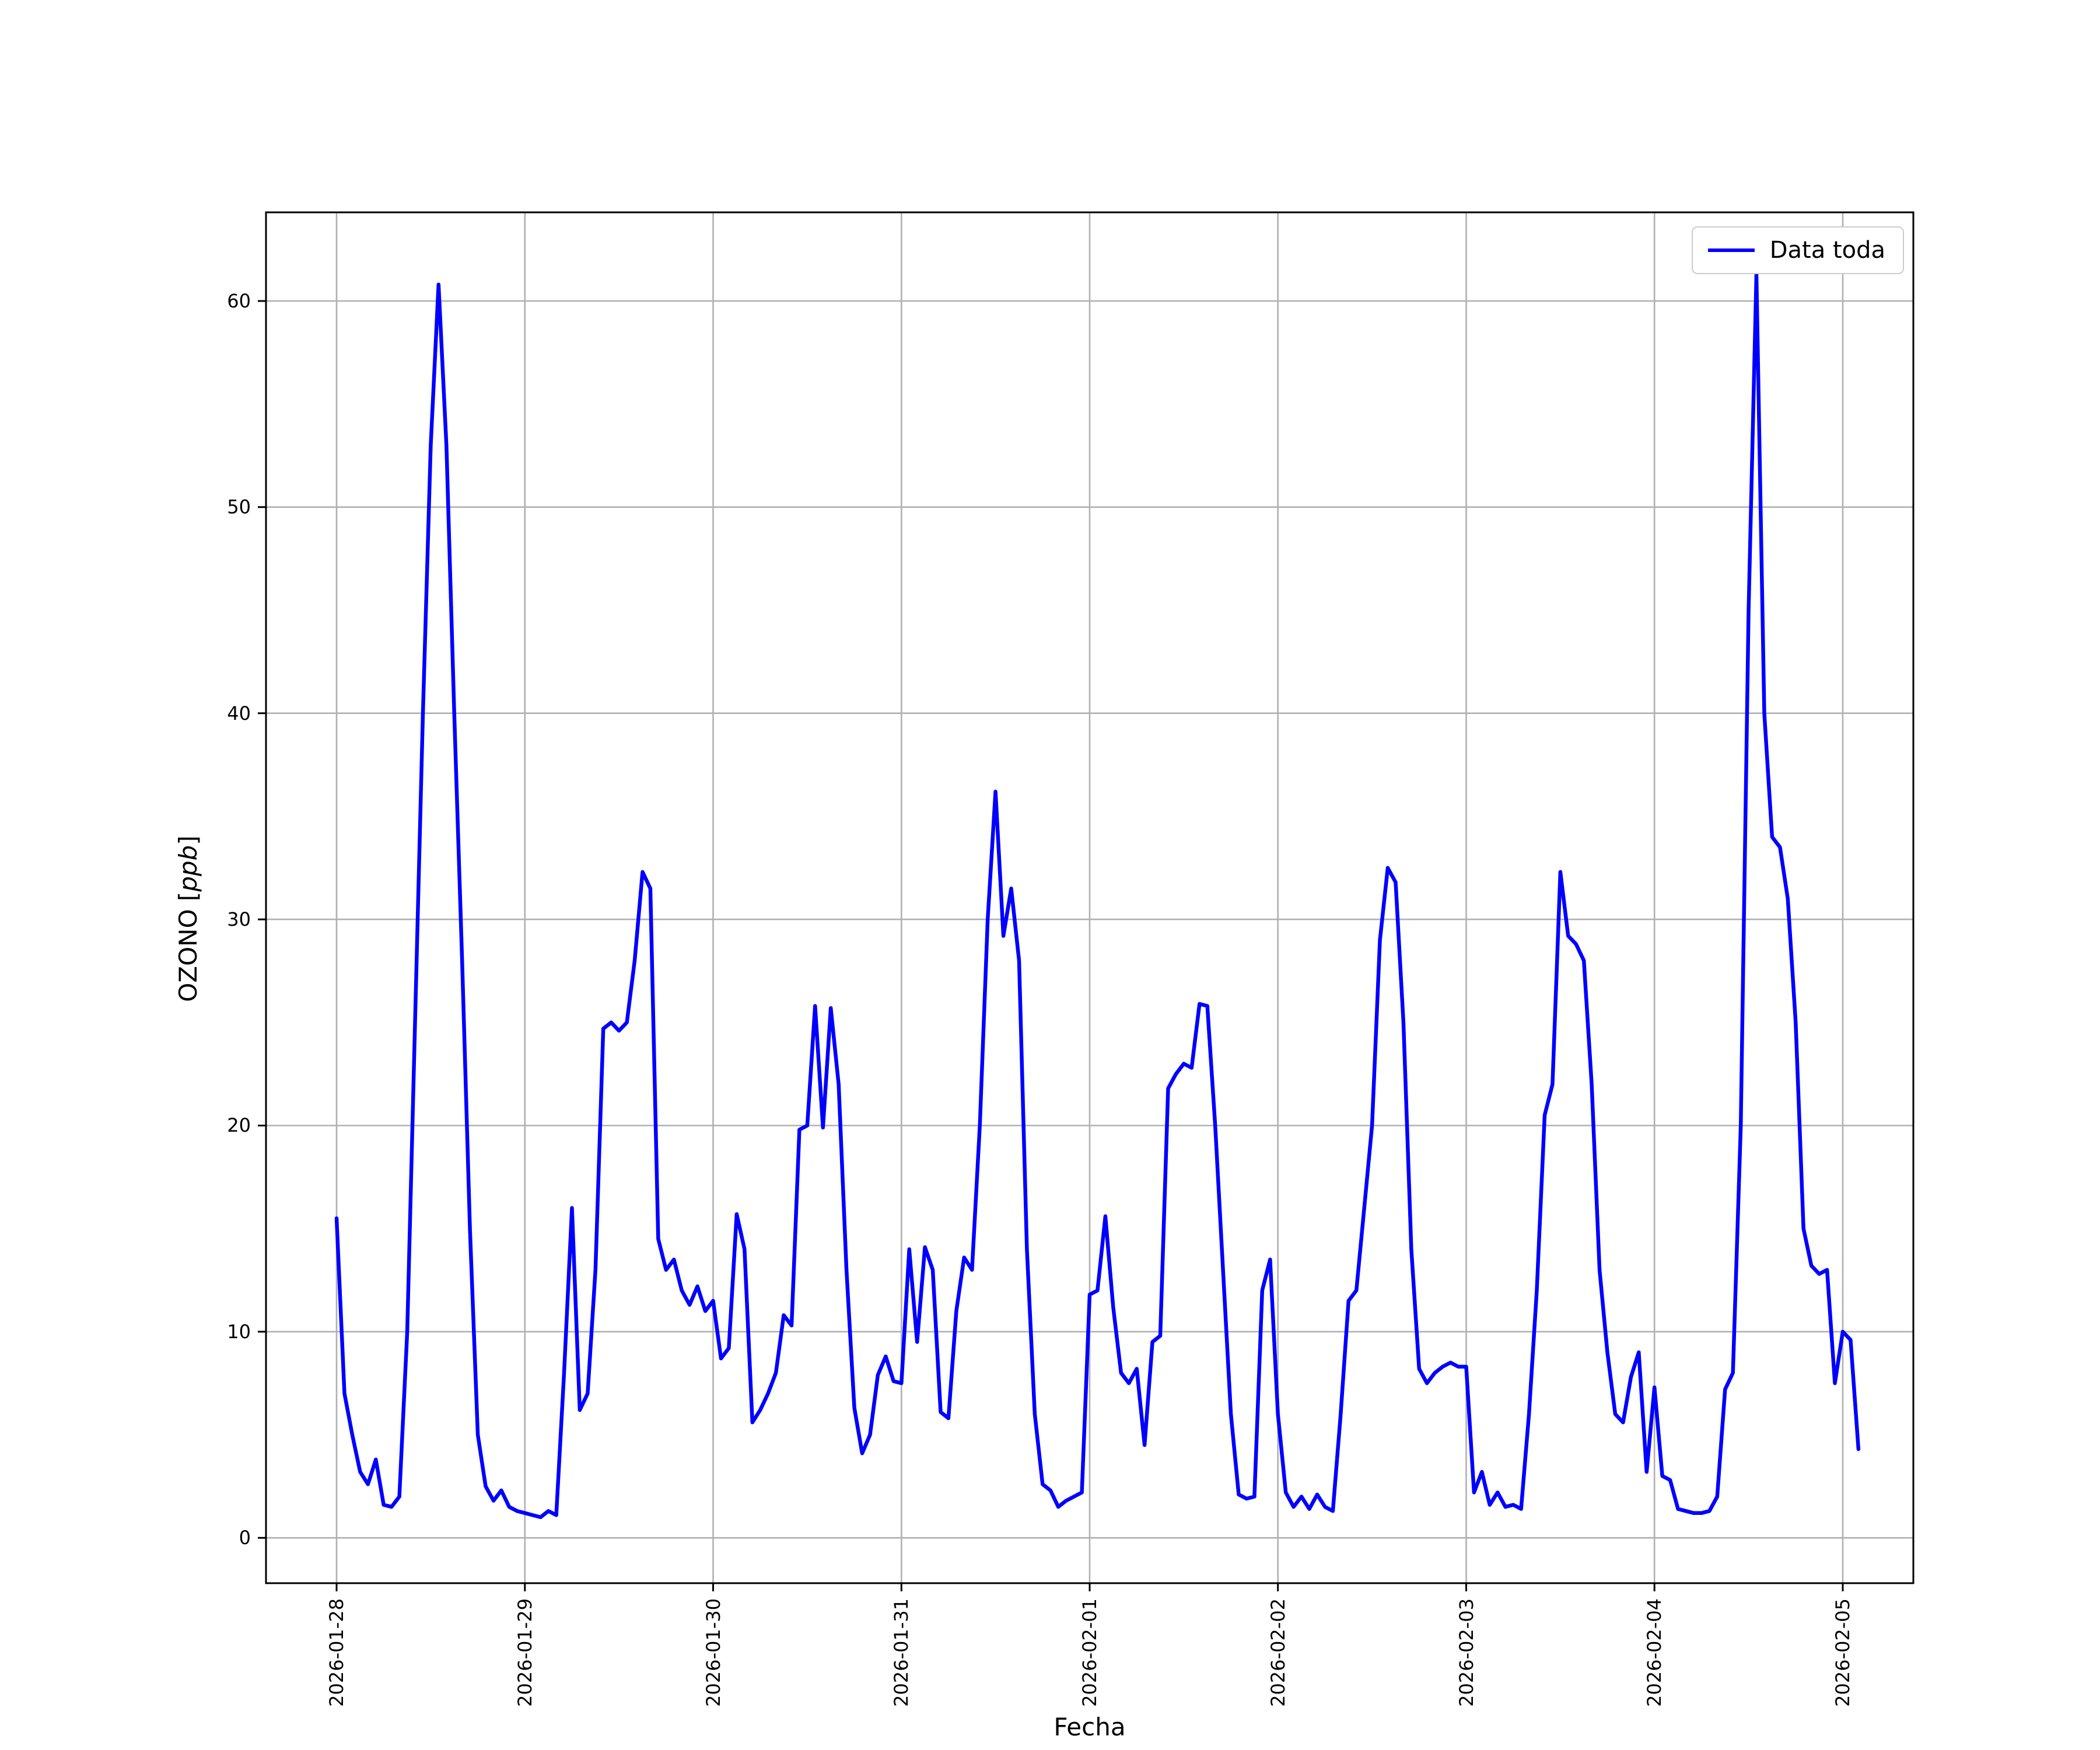 The width and height of the screenshot is (2100, 1750). Describe the element at coordinates (1827, 250) in the screenshot. I see `legend-label: Data toda` at that location.